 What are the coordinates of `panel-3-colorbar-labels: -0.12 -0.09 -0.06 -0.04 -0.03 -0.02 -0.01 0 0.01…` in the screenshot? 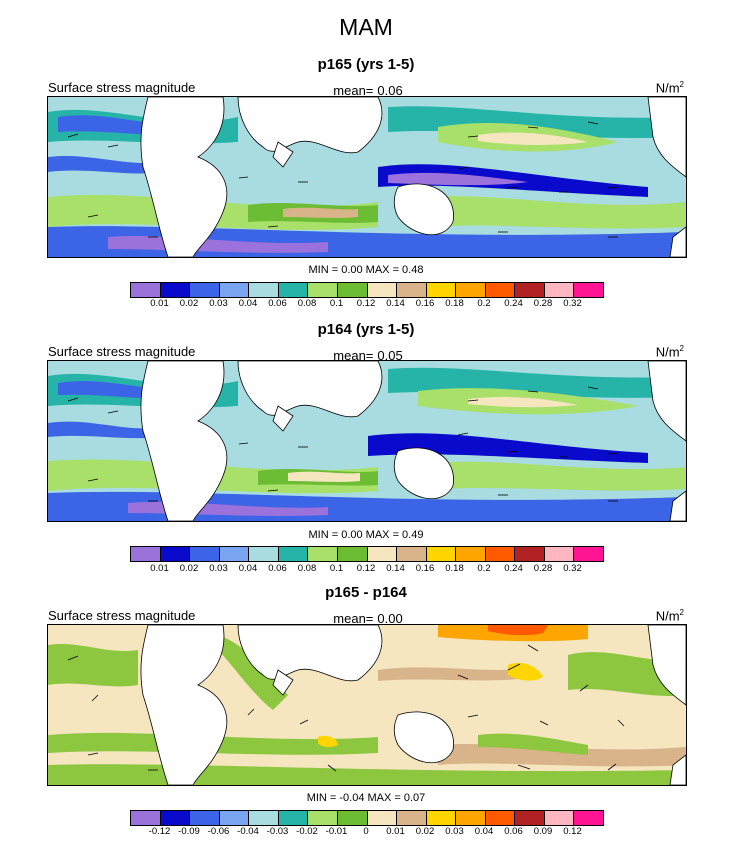 It's located at (366, 832).